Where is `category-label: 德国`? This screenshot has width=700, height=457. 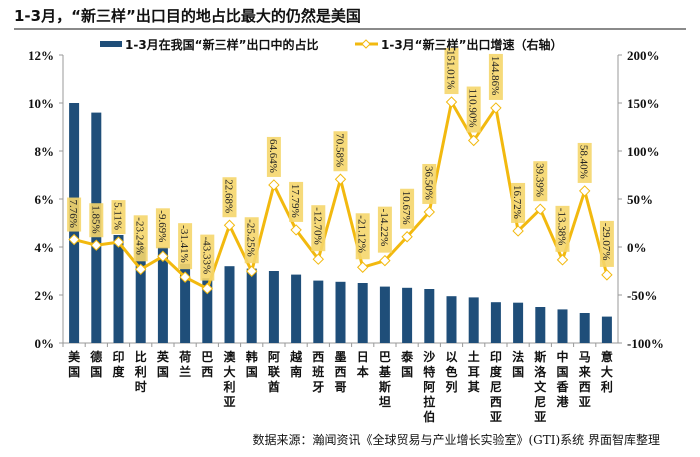
category-label: 德国 is located at coordinates (96, 364).